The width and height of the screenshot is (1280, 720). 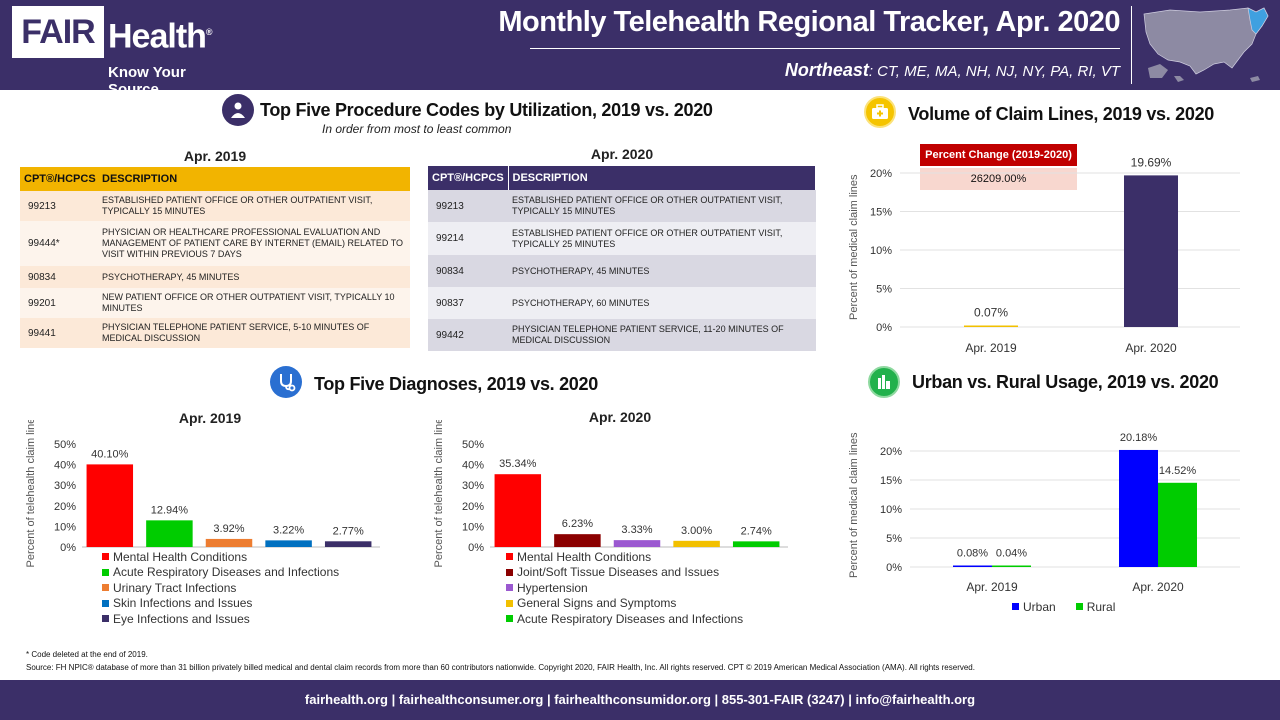 What do you see at coordinates (696, 531) in the screenshot?
I see `data-label: 3.00%` at bounding box center [696, 531].